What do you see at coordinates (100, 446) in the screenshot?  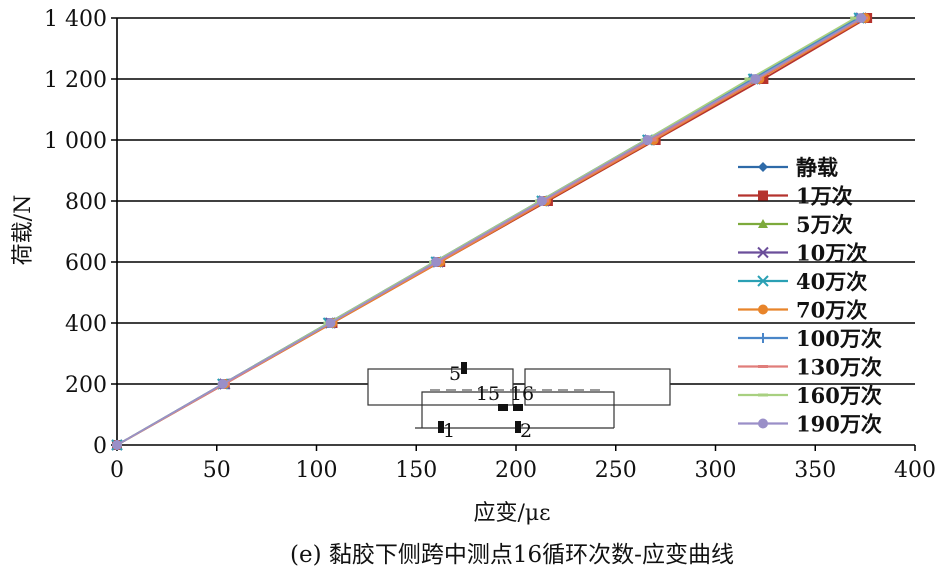 I see `y-tick-label: 0` at bounding box center [100, 446].